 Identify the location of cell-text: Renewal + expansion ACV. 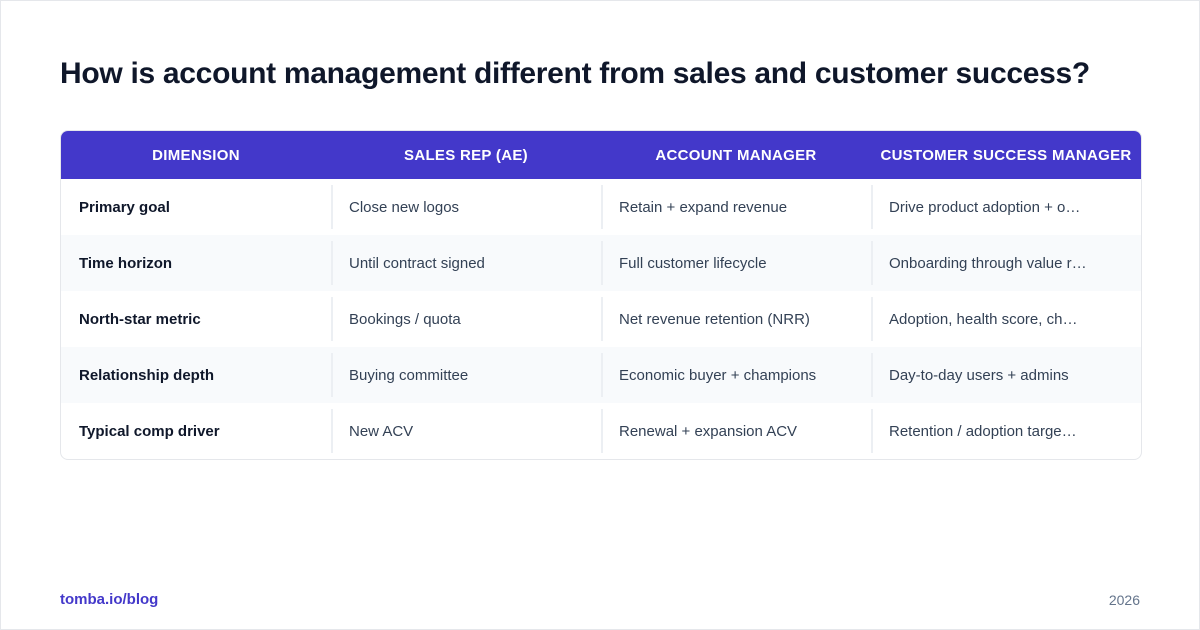
(708, 431).